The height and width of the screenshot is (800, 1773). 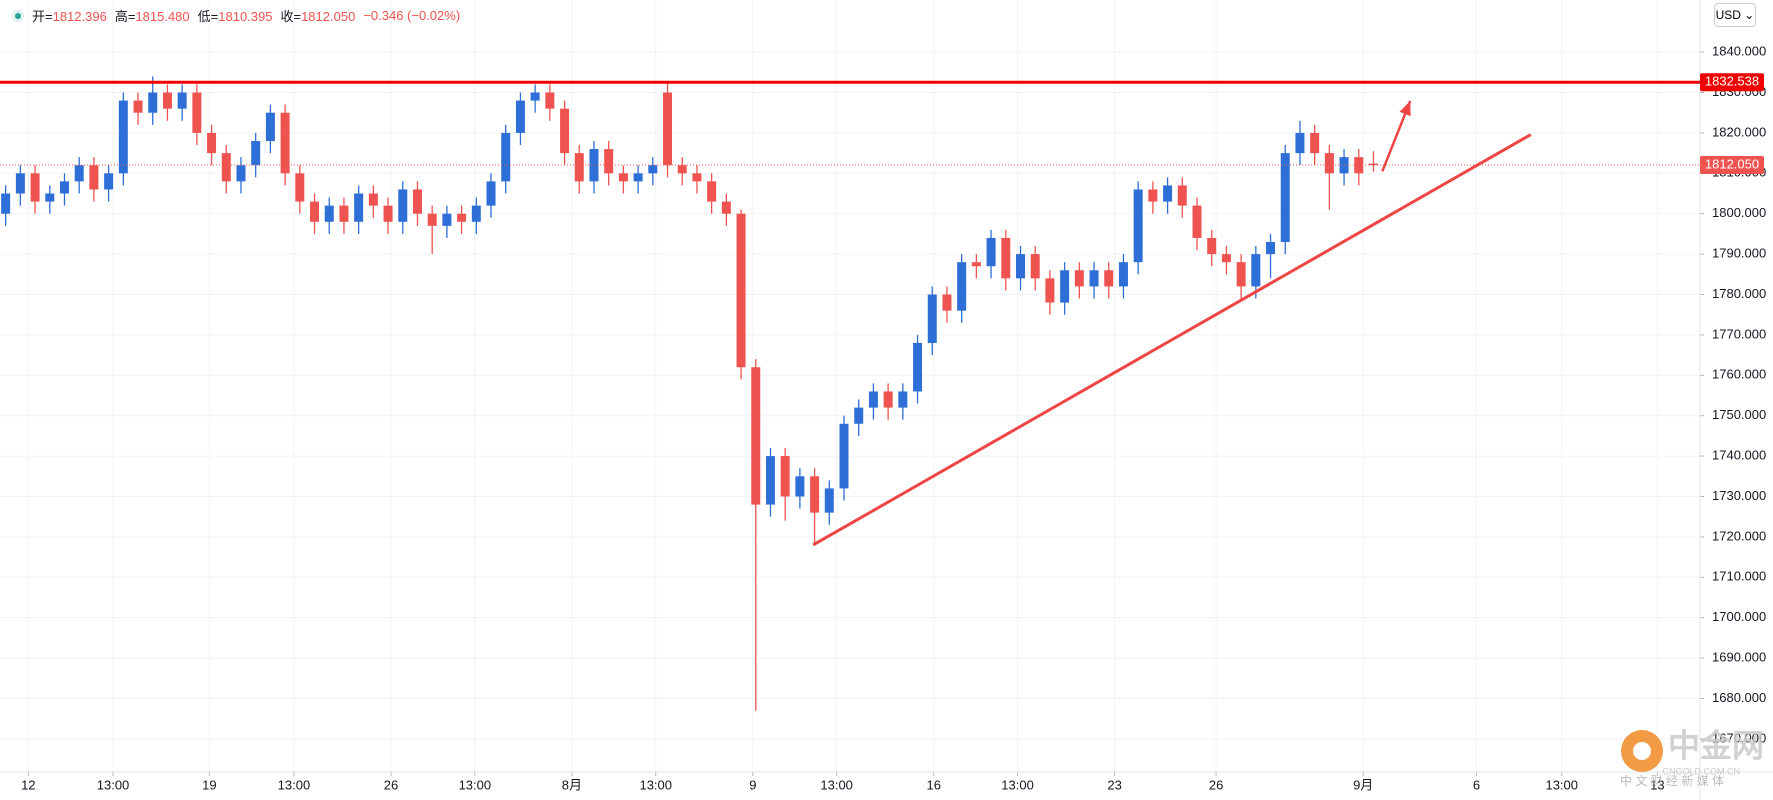 I want to click on x-tick-label: 13, so click(x=1657, y=784).